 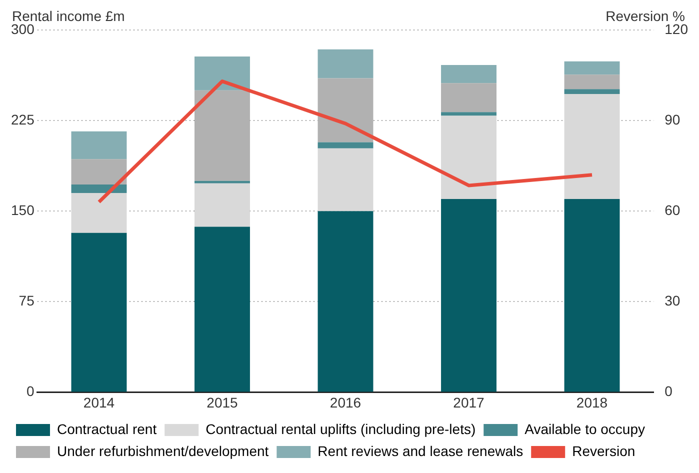 What do you see at coordinates (222, 402) in the screenshot?
I see `x-tick-label: 2015` at bounding box center [222, 402].